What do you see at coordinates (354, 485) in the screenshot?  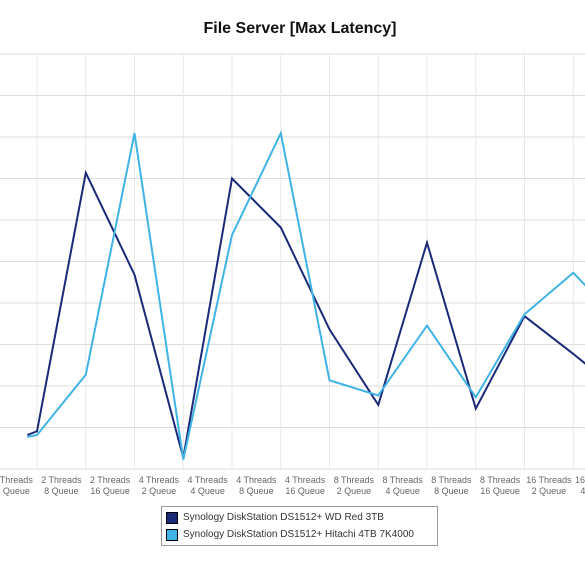 I see `x-tick-label: 8 Threads 2 Queue` at bounding box center [354, 485].